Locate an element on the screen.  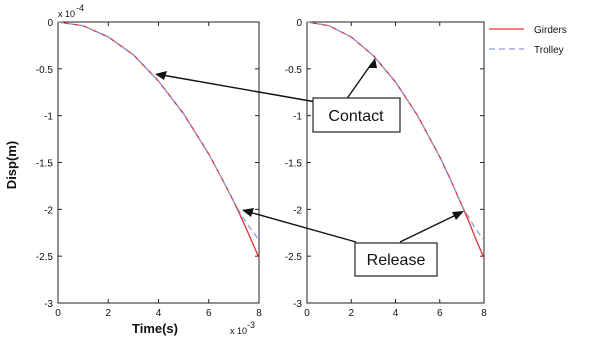
release-label-box is located at coordinates (396, 259).